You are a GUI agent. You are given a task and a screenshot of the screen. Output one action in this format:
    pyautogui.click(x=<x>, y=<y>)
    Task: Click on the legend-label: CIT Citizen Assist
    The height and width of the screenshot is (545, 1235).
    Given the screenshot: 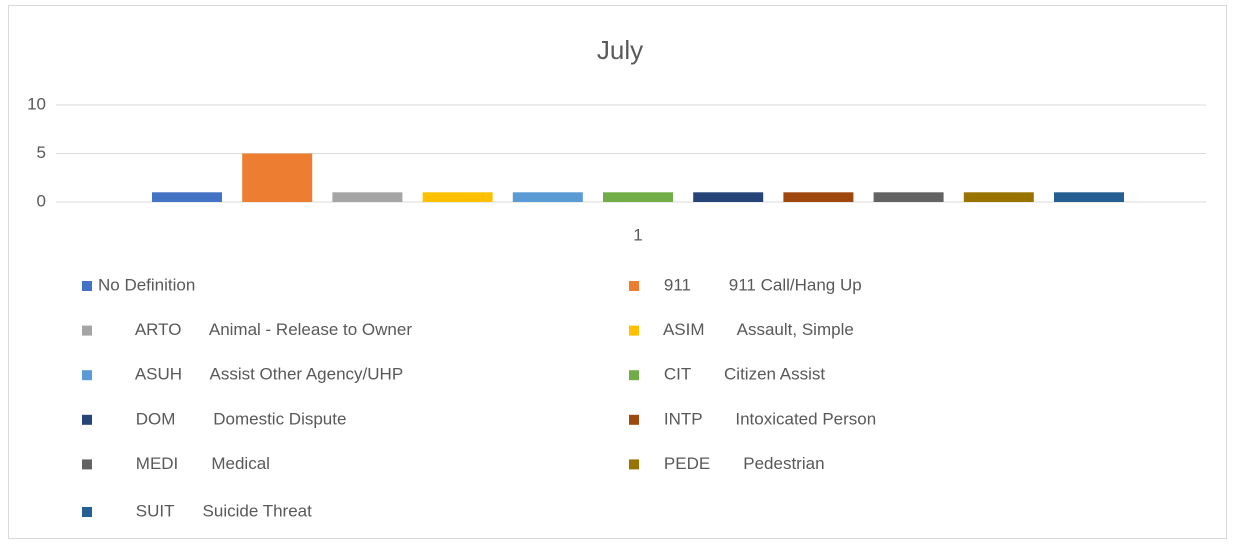 What is the action you would take?
    pyautogui.click(x=735, y=374)
    